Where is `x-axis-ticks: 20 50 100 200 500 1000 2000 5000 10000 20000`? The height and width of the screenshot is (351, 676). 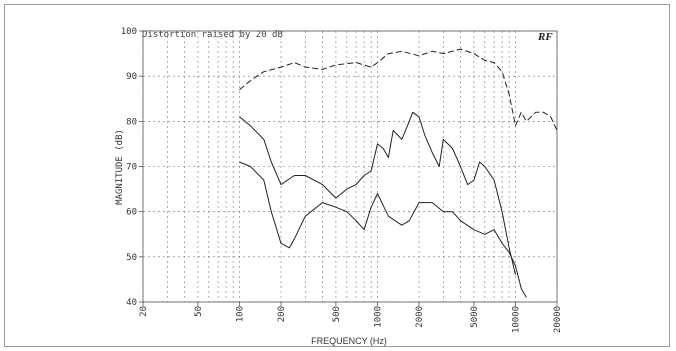 x-axis-ticks: 20 50 100 200 500 1000 2000 5000 10000 20000 is located at coordinates (351, 317).